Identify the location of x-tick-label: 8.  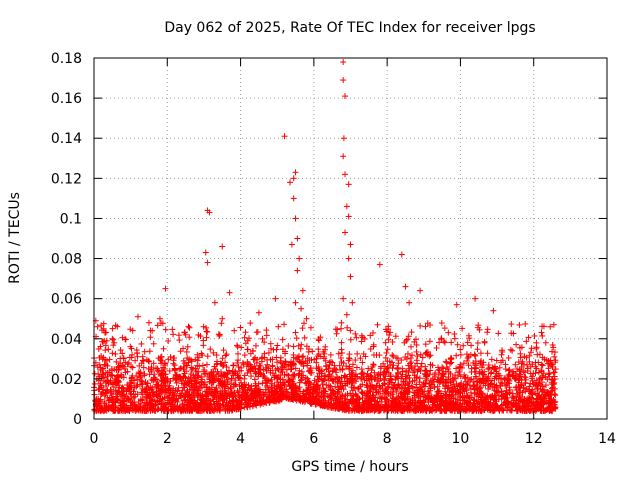
(387, 439).